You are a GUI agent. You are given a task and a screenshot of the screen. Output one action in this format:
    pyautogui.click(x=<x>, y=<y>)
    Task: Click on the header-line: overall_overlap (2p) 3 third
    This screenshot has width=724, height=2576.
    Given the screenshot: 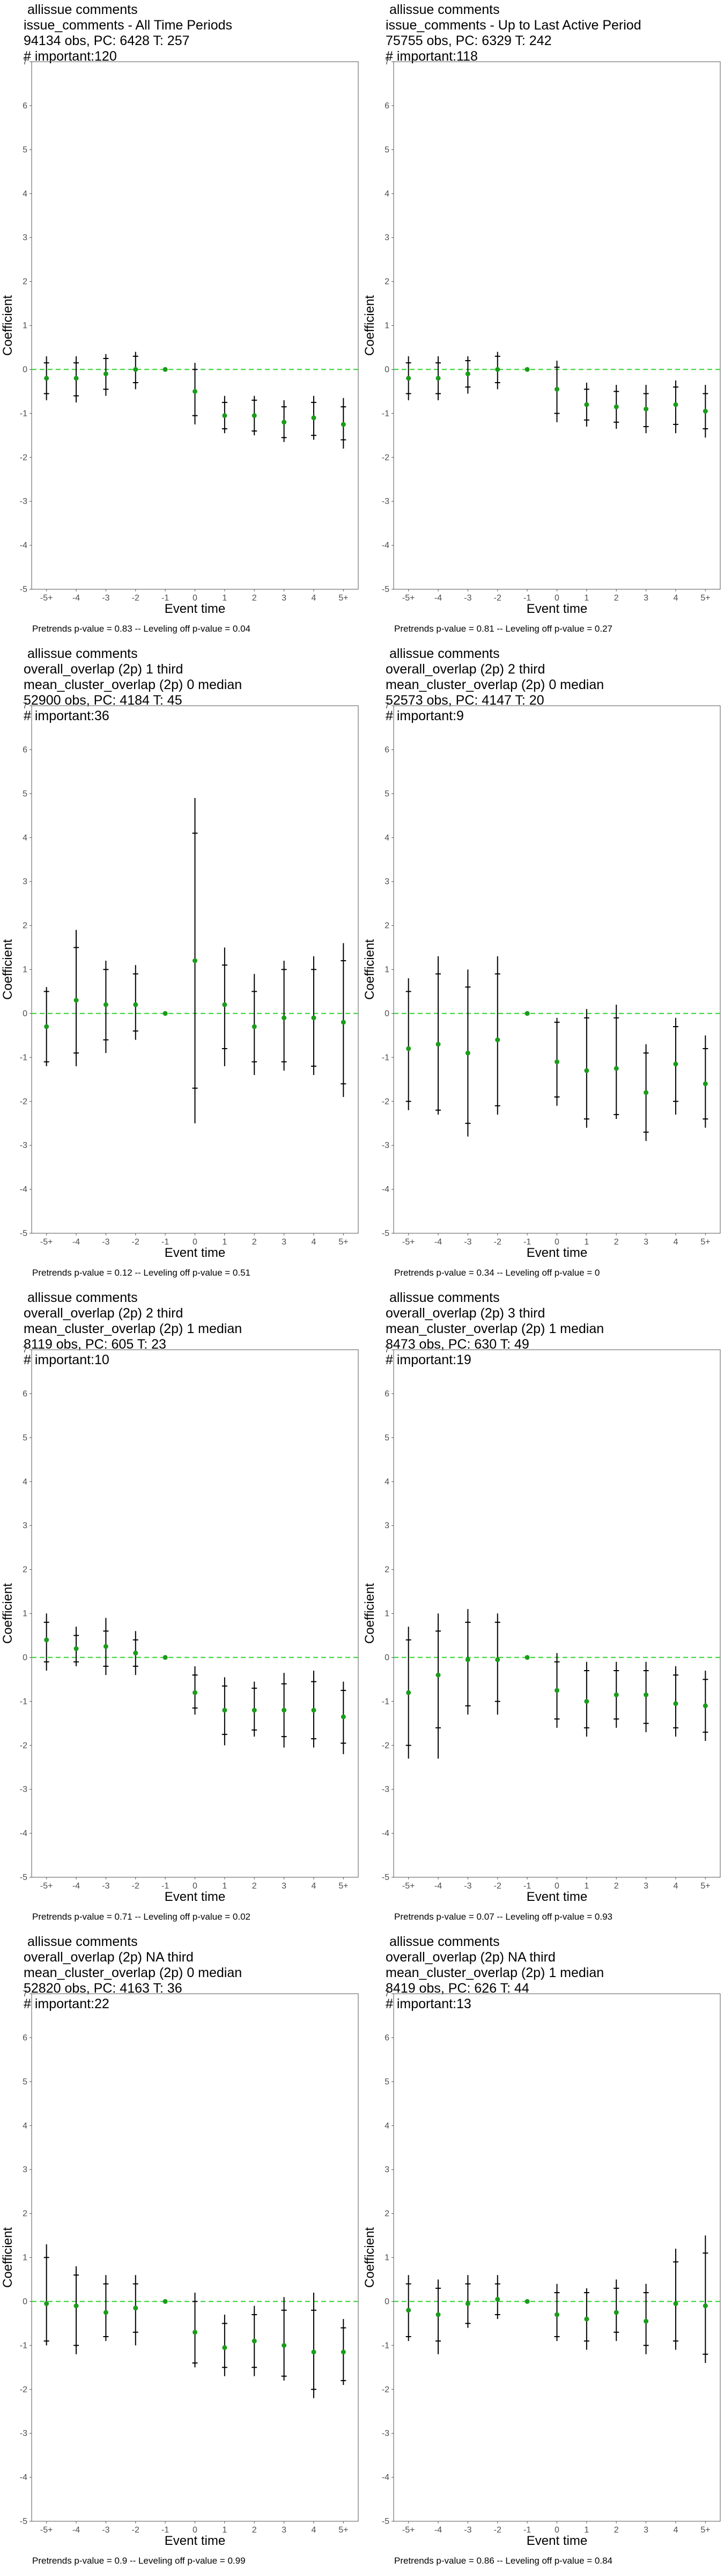 What is the action you would take?
    pyautogui.click(x=465, y=1313)
    